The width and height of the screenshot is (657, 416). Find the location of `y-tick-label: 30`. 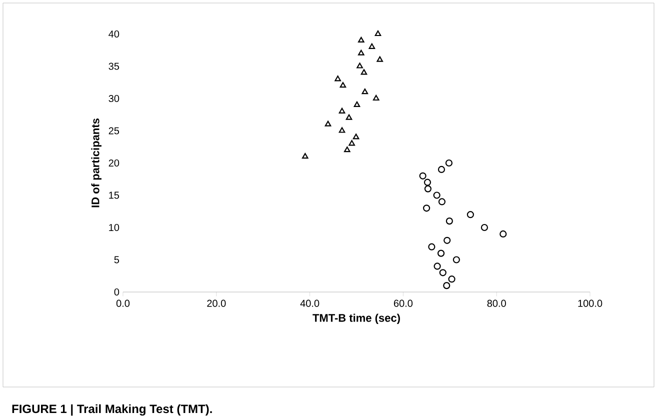

y-tick-label: 30 is located at coordinates (114, 98).